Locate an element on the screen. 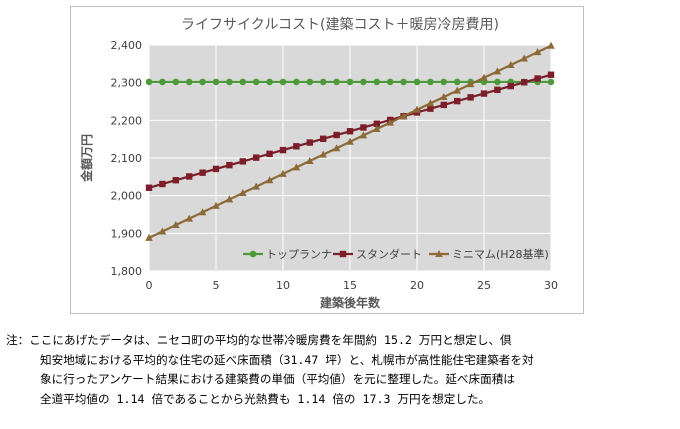 This screenshot has height=429, width=680. y-tick-label: 2,300 is located at coordinates (127, 83).